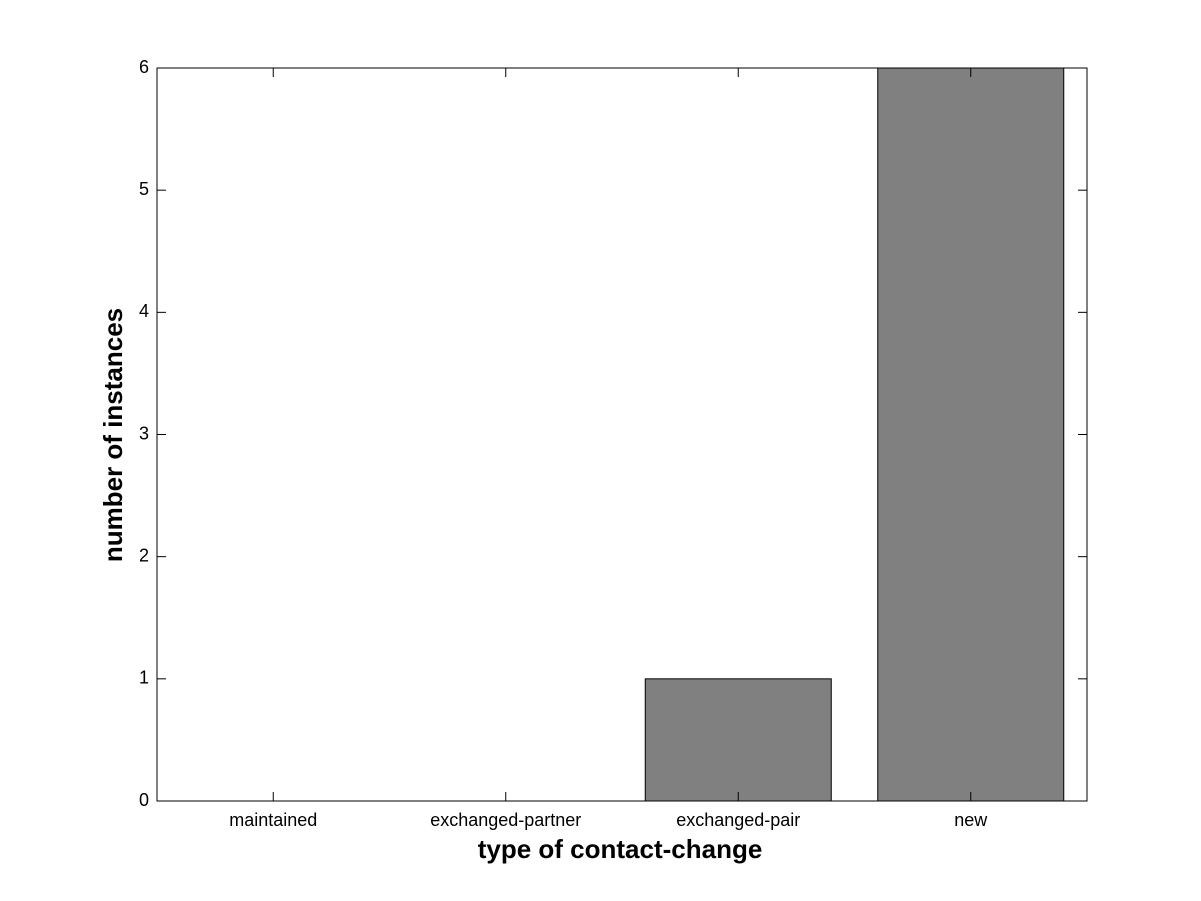 The width and height of the screenshot is (1201, 901). What do you see at coordinates (144, 189) in the screenshot?
I see `y-tick-label: 5` at bounding box center [144, 189].